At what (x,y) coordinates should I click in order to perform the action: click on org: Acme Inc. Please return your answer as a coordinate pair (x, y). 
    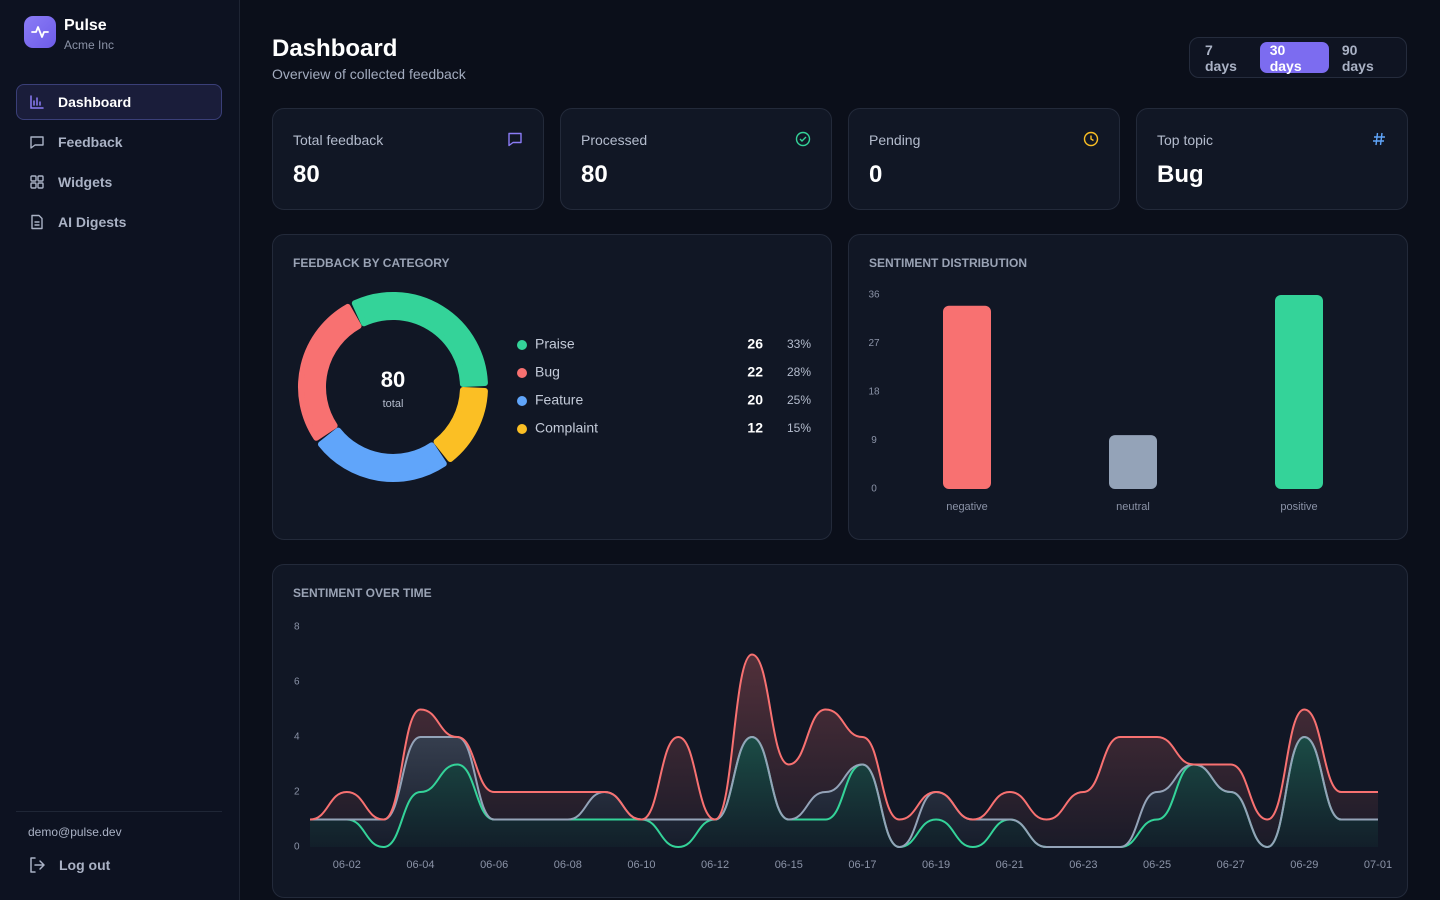
    Looking at the image, I should click on (89, 45).